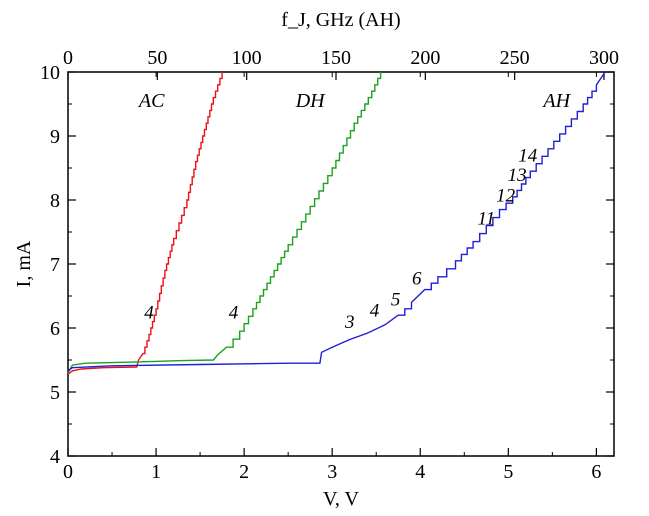 The image size is (649, 516). Describe the element at coordinates (145, 223) in the screenshot. I see `series-line-ac` at that location.